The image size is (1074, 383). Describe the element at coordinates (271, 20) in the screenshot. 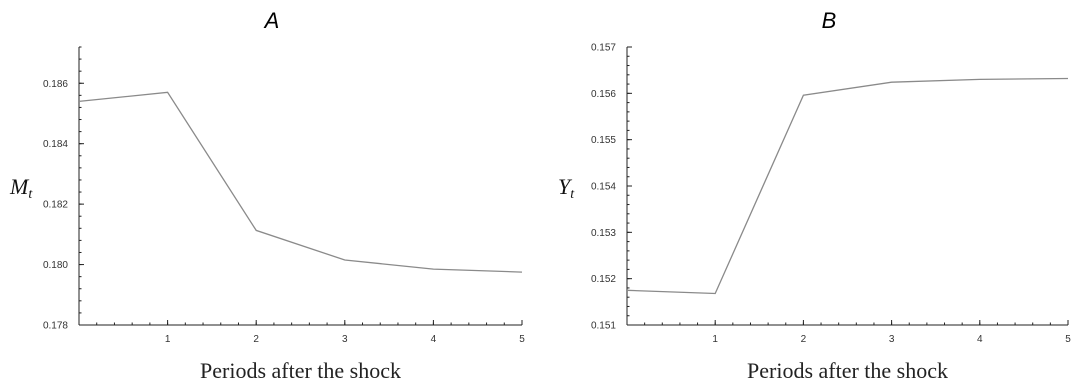

I see `chart-title: A` at that location.